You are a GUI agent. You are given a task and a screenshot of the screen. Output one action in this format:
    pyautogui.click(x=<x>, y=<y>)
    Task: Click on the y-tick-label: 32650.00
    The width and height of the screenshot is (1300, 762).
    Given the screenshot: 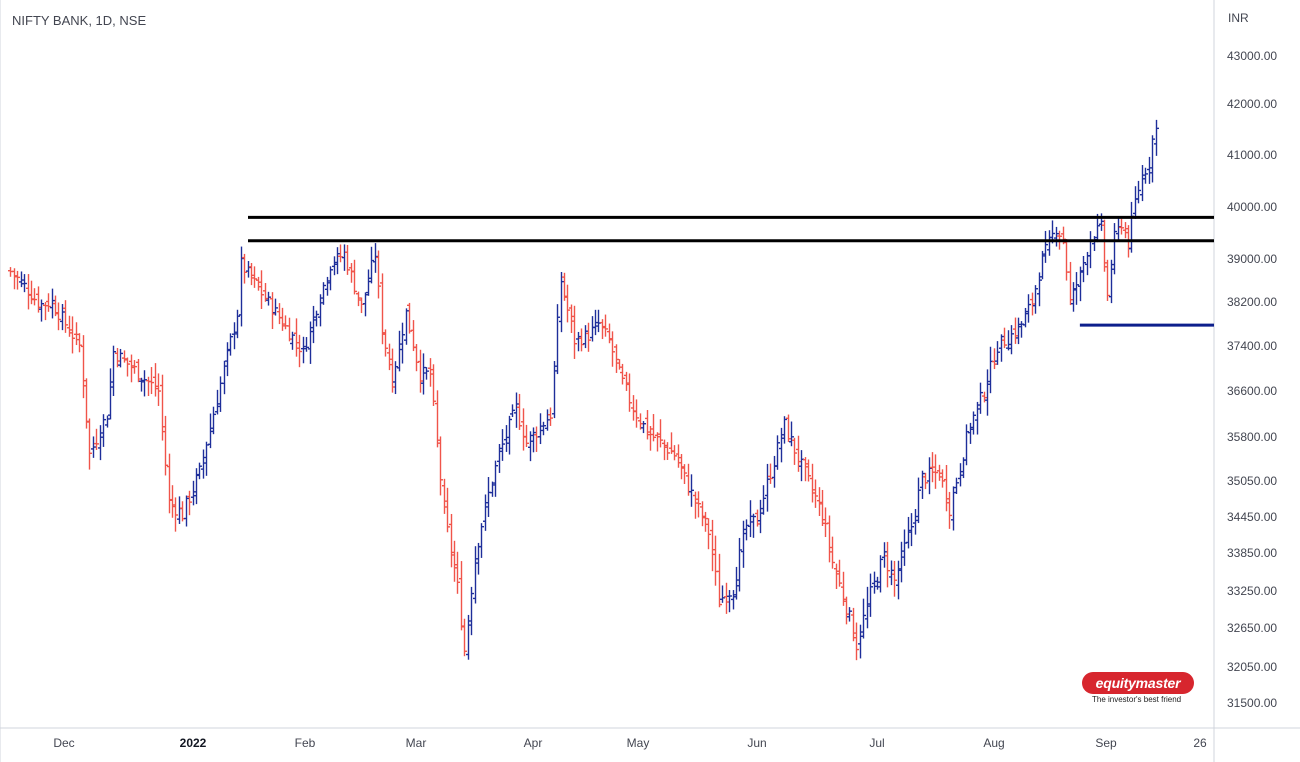 What is the action you would take?
    pyautogui.click(x=1252, y=628)
    